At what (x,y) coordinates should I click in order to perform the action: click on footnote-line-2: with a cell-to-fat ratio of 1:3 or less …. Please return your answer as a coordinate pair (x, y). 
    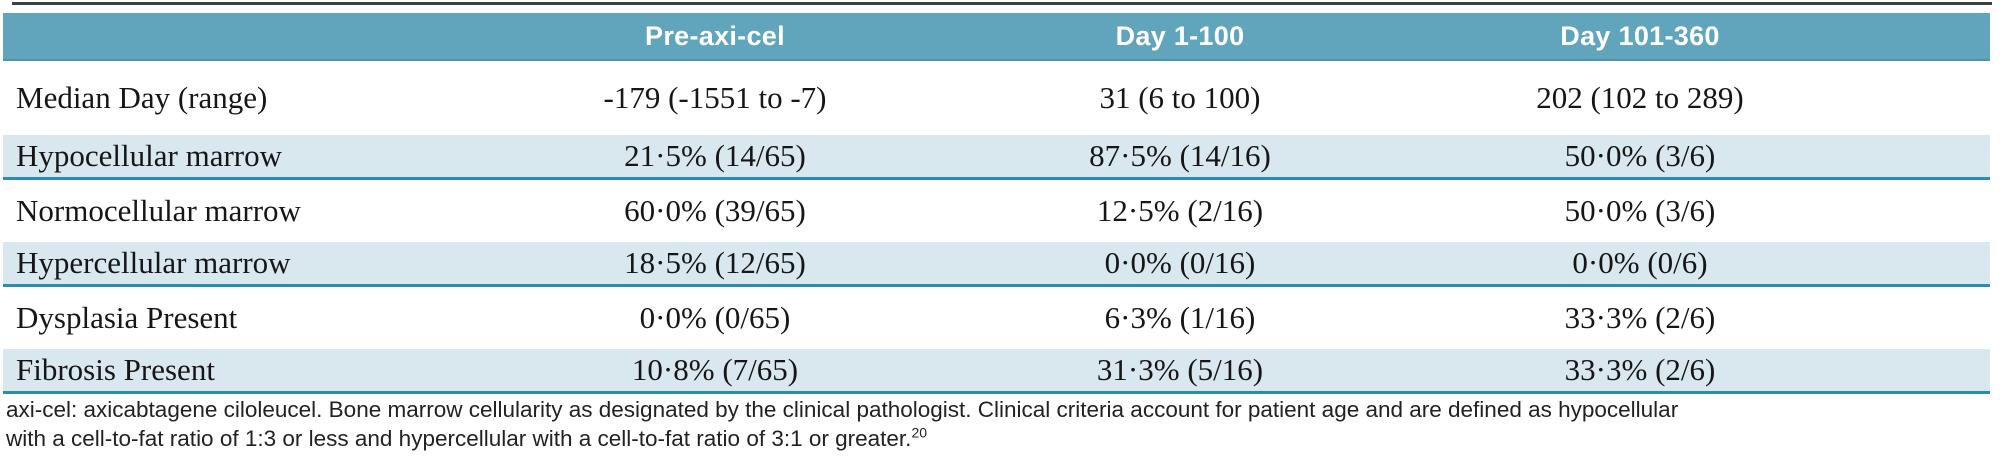
    Looking at the image, I should click on (999, 438).